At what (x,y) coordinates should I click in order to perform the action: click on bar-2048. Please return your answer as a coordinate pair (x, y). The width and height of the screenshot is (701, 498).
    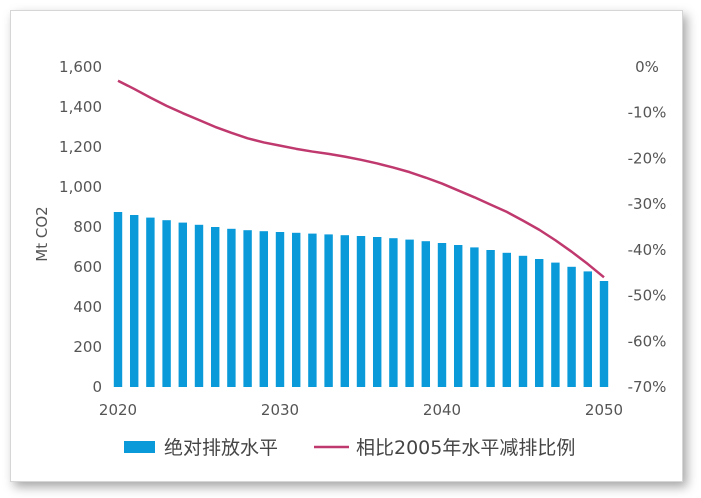
    Looking at the image, I should click on (571, 326).